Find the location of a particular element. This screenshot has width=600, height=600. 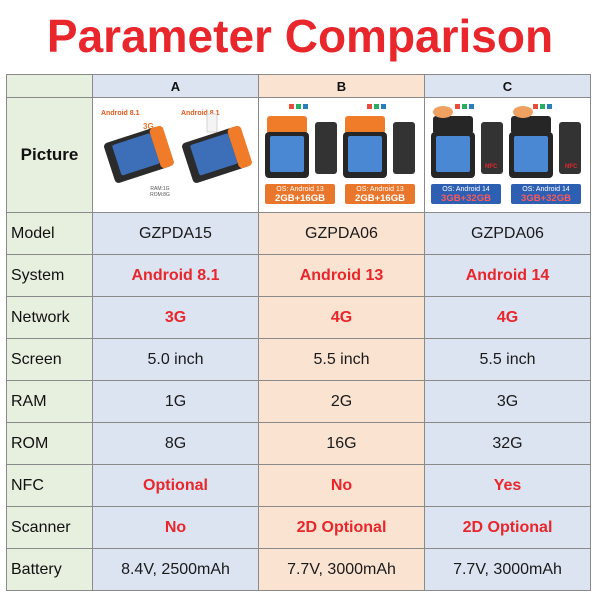

column-header-b: B is located at coordinates (341, 86).